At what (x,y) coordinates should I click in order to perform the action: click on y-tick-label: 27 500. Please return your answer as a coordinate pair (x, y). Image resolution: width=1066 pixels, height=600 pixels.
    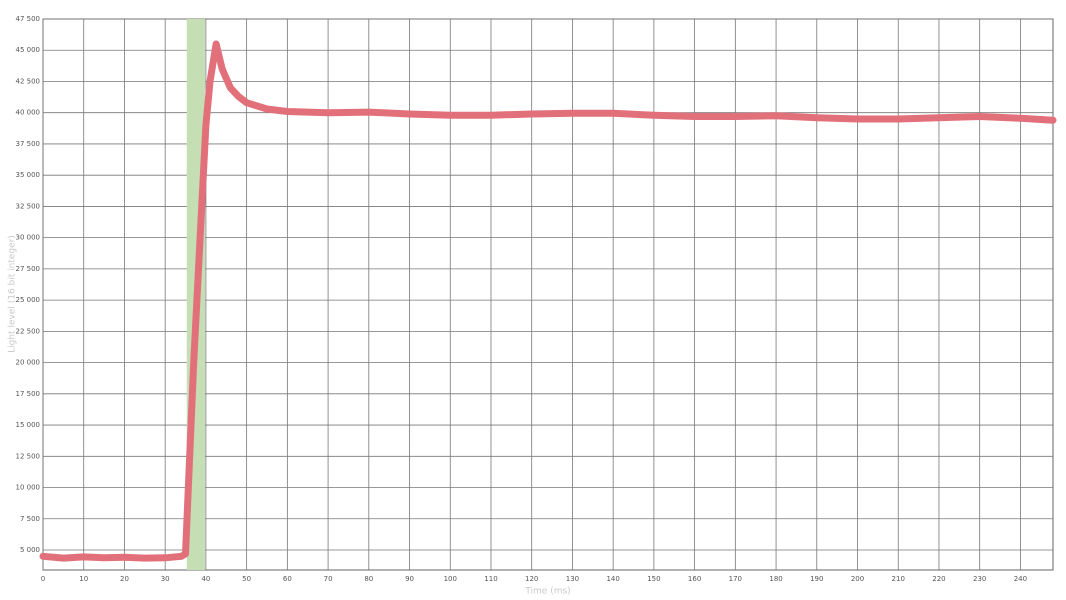
    Looking at the image, I should click on (28, 269).